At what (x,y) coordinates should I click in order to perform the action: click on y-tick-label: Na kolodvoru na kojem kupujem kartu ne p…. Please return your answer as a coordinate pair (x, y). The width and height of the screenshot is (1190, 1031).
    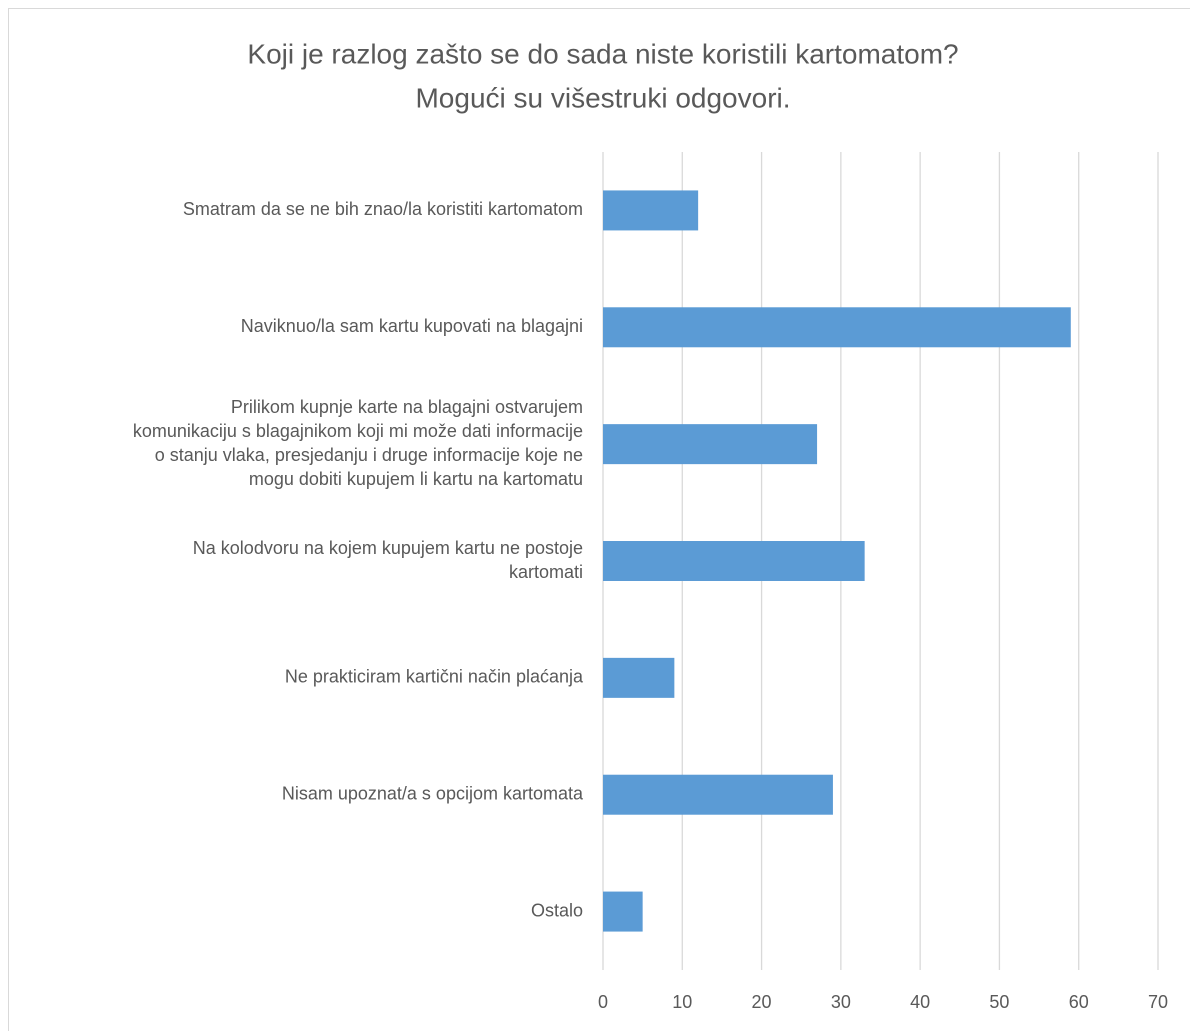
    Looking at the image, I should click on (388, 548).